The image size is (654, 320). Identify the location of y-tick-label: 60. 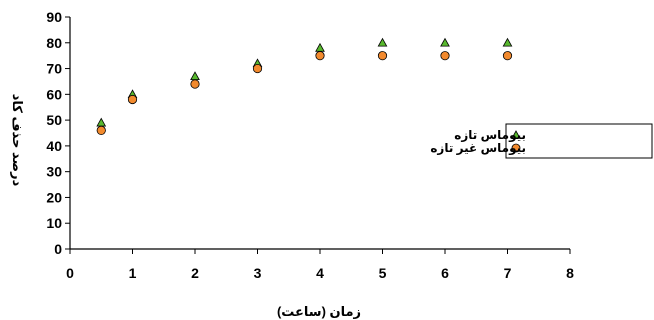
(54, 94).